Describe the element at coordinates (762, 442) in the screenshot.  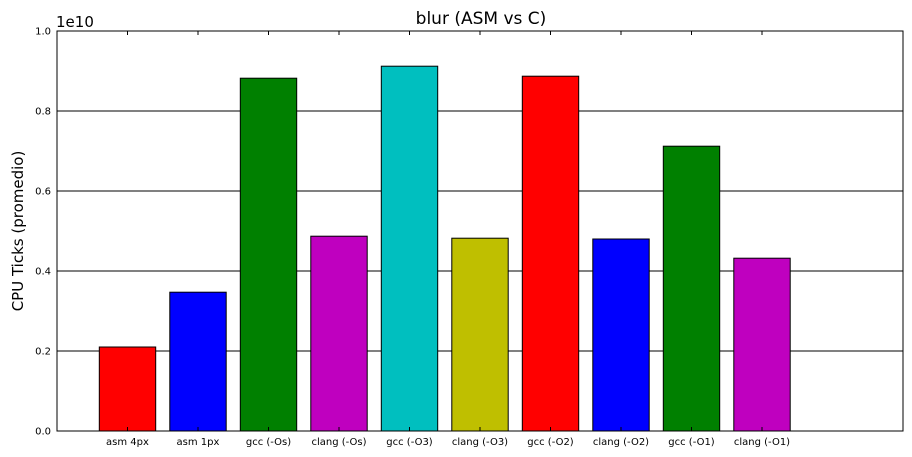
I see `x-tick-label-9: clang (-O1)` at that location.